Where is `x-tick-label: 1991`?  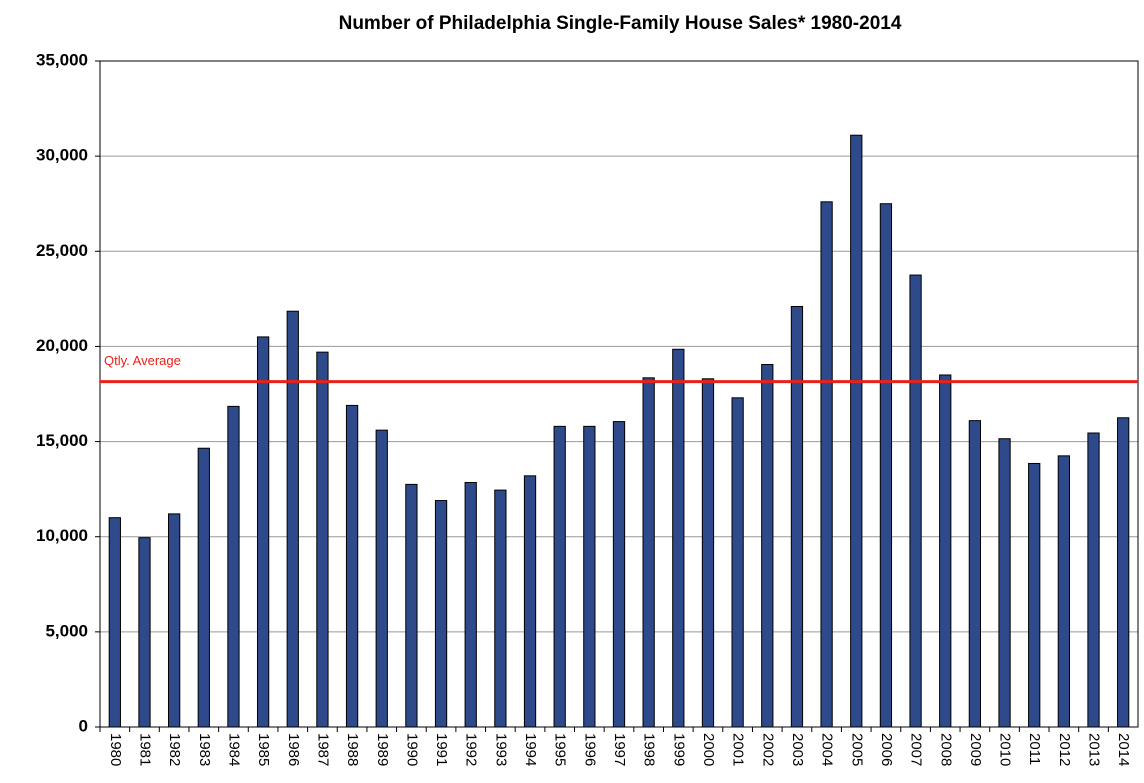
x-tick-label: 1991 is located at coordinates (441, 749).